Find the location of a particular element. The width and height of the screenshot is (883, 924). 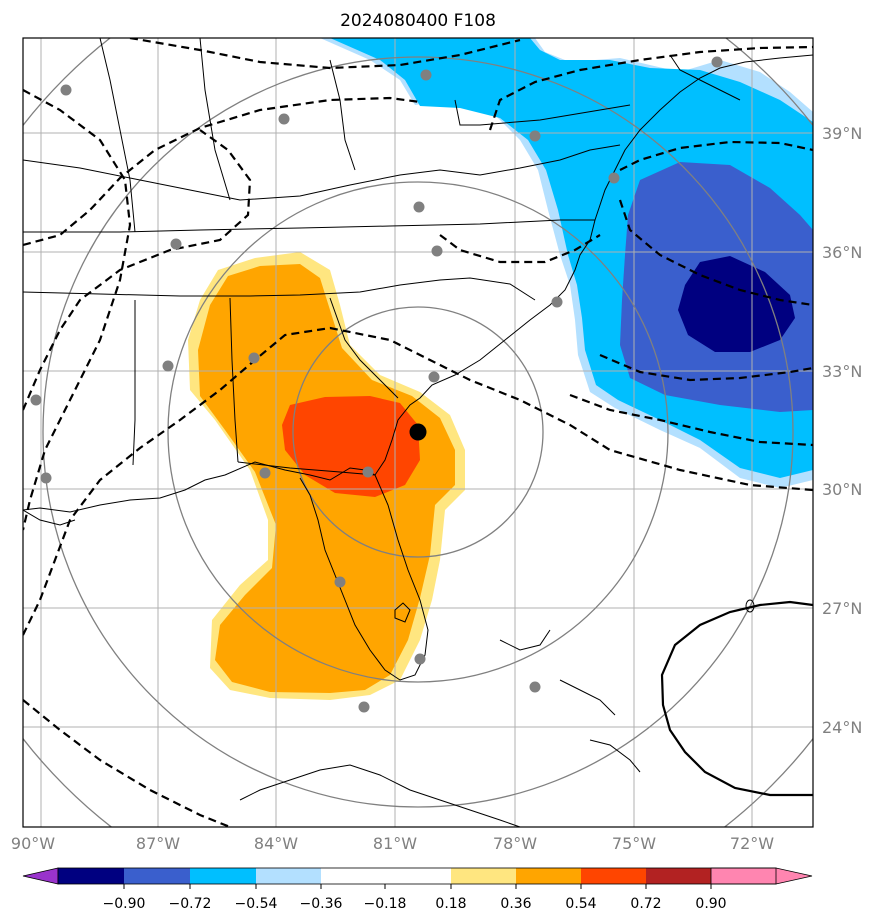

lon-tick-label: 81°W is located at coordinates (395, 843).